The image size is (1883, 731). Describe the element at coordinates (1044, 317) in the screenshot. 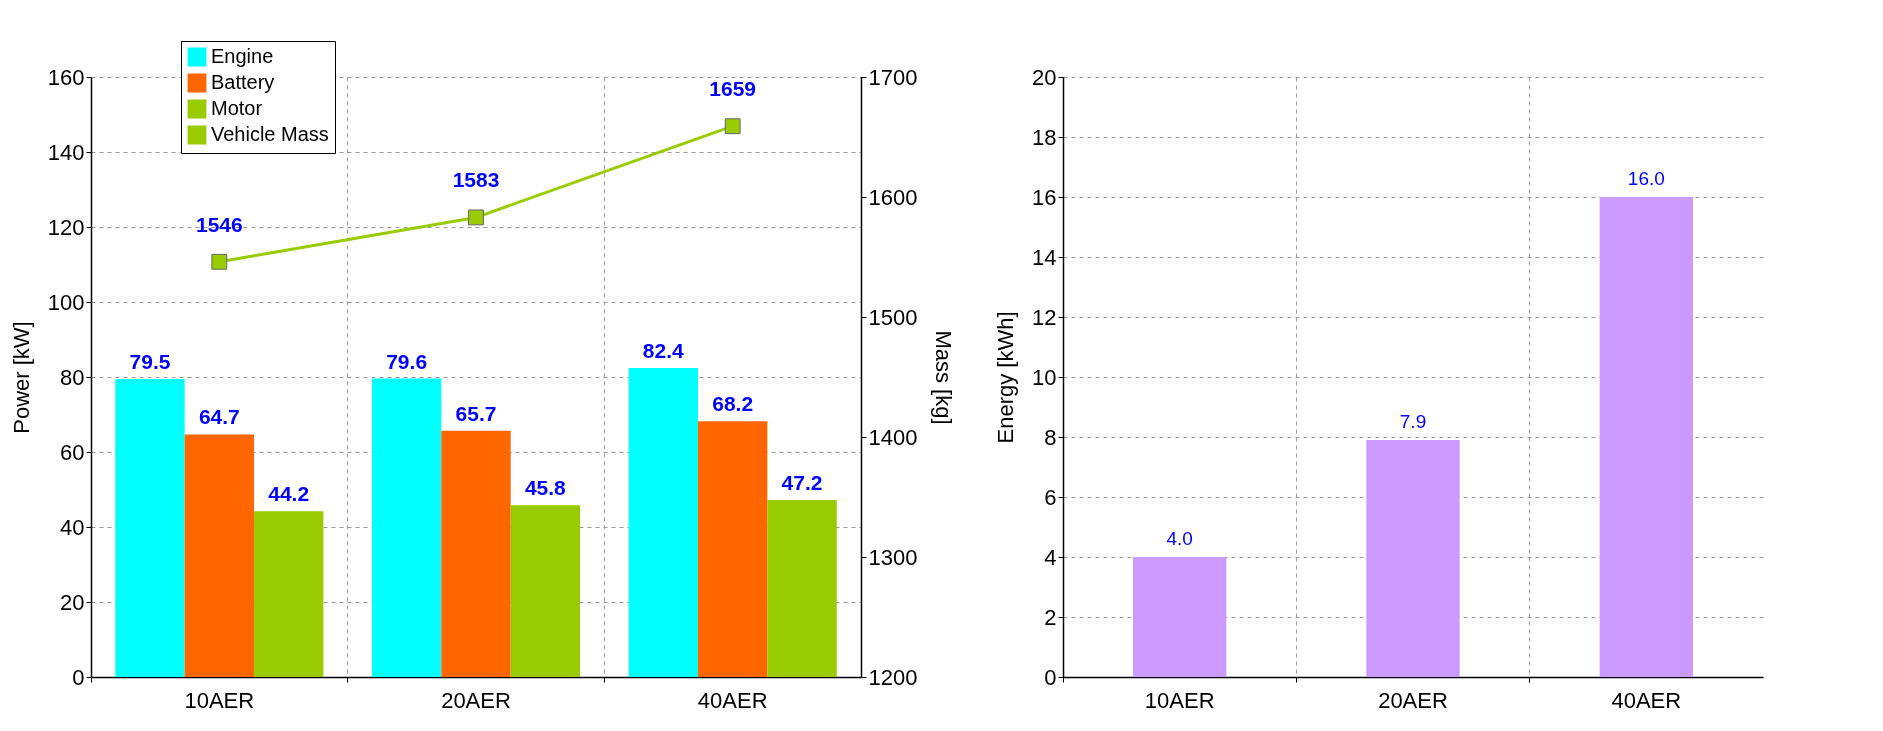

I see `y-tick-label: 12` at that location.